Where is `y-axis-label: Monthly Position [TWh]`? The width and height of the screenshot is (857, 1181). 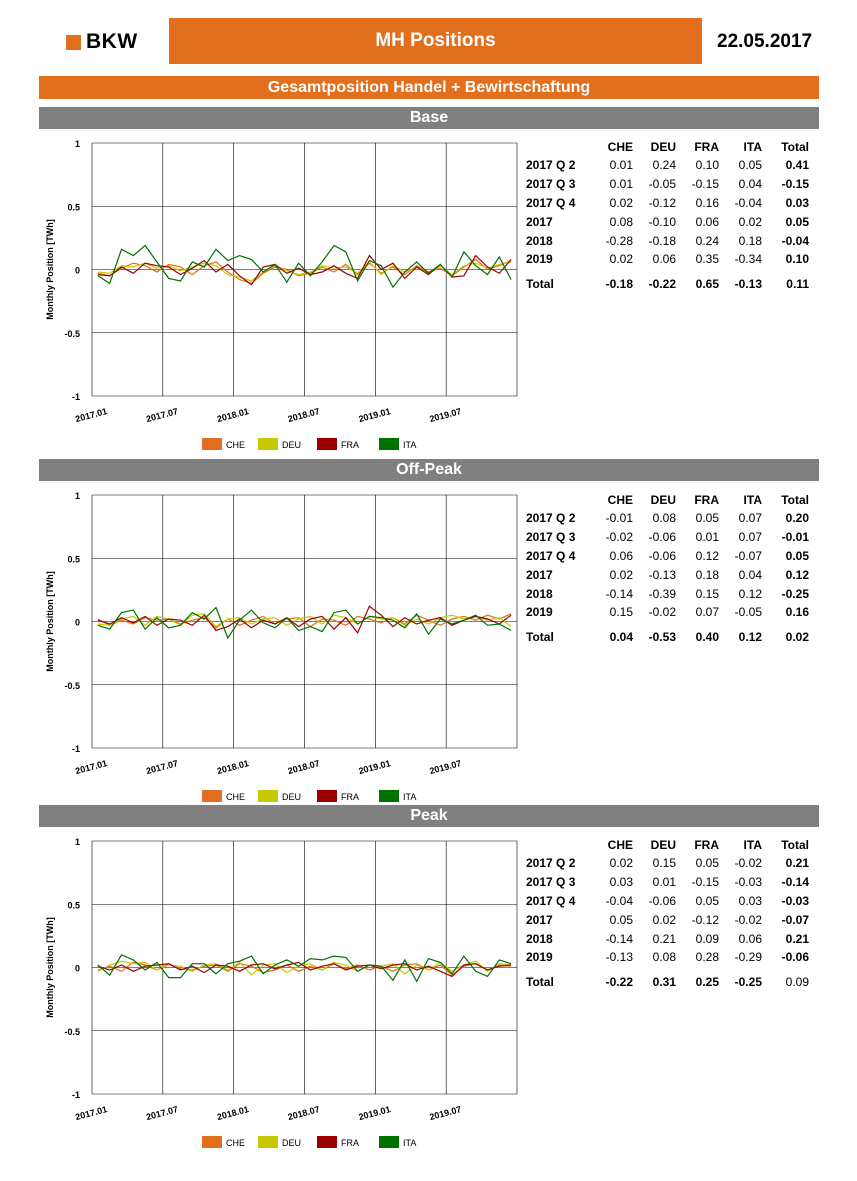 y-axis-label: Monthly Position [TWh] is located at coordinates (50, 967).